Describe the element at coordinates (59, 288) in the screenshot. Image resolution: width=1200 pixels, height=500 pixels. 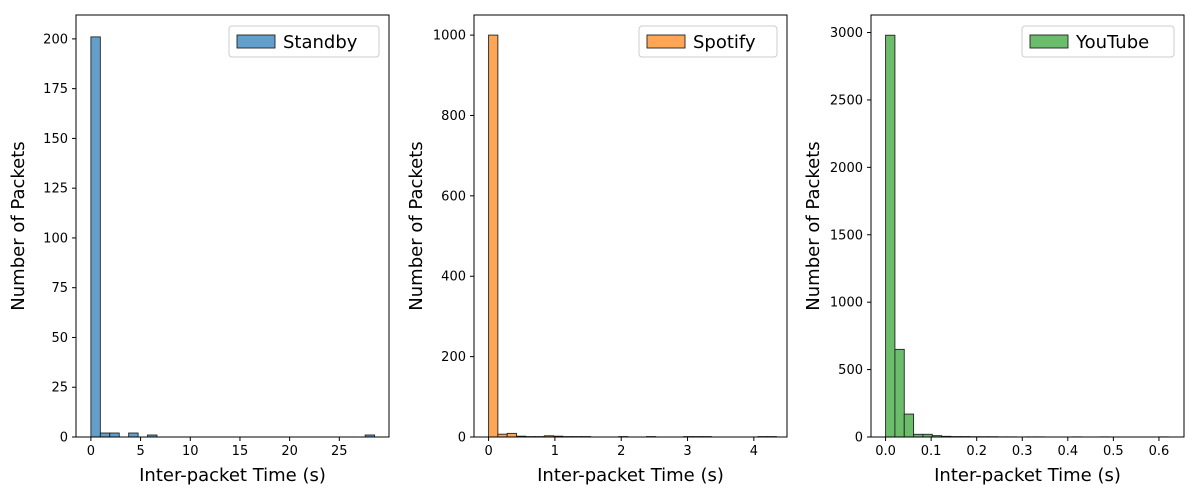
I see `y-tick-label: 75` at that location.